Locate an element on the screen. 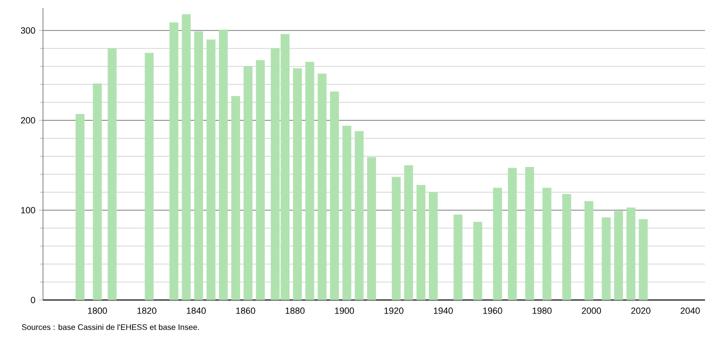 This screenshot has height=340, width=710. y-tick-label: 300 is located at coordinates (28, 30).